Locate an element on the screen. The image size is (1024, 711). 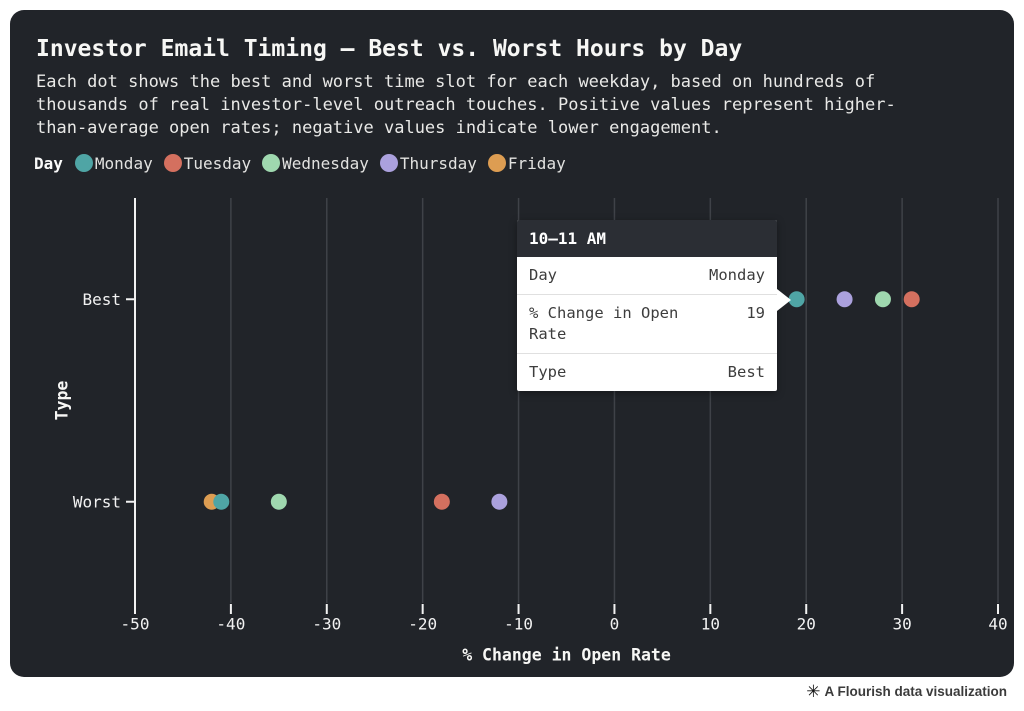
legend-swatch-tuesday-icon is located at coordinates (172, 163).